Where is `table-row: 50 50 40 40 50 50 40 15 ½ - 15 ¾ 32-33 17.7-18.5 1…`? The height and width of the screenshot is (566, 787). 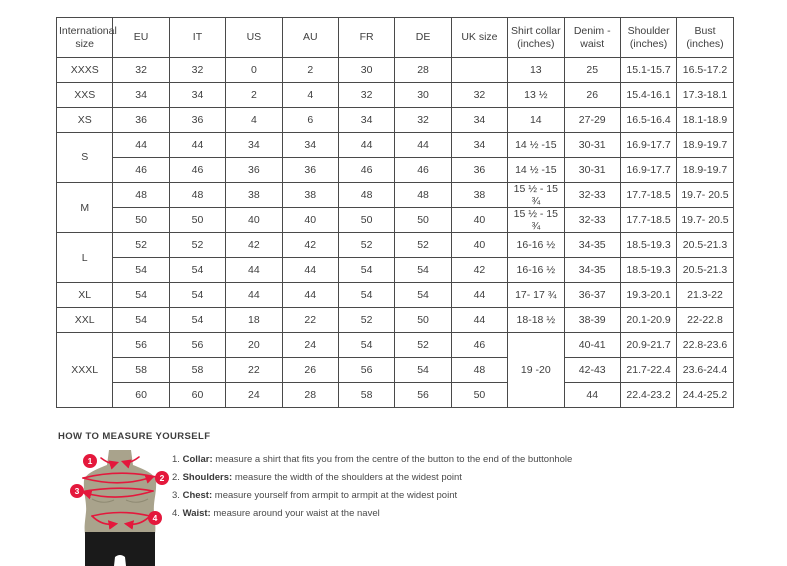
table-row: 50 50 40 40 50 50 40 15 ½ - 15 ¾ 32-33 17.7-18.5 1… is located at coordinates (395, 220).